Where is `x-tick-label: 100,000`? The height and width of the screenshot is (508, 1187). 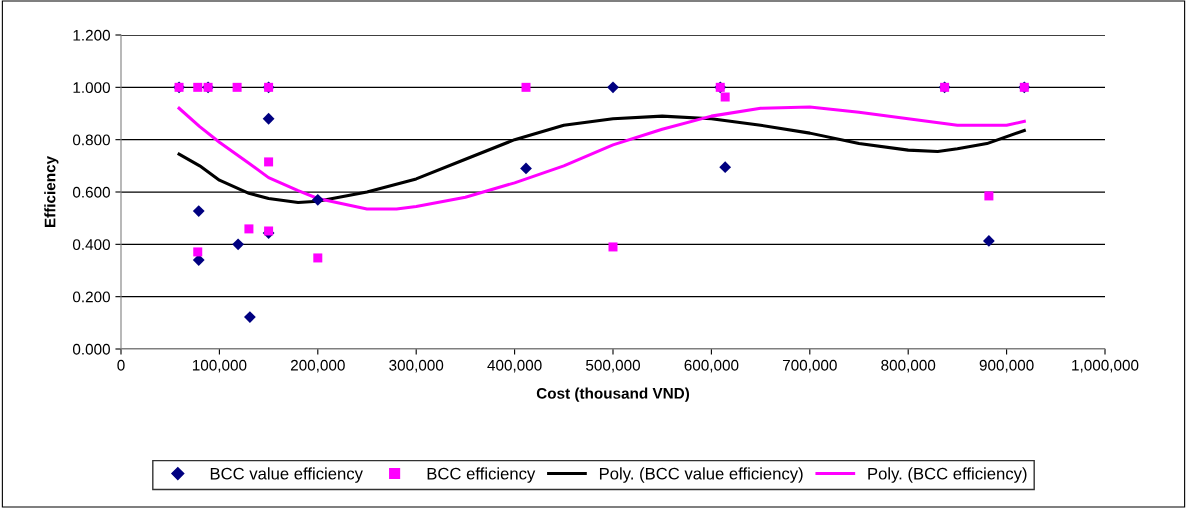 x-tick-label: 100,000 is located at coordinates (219, 366).